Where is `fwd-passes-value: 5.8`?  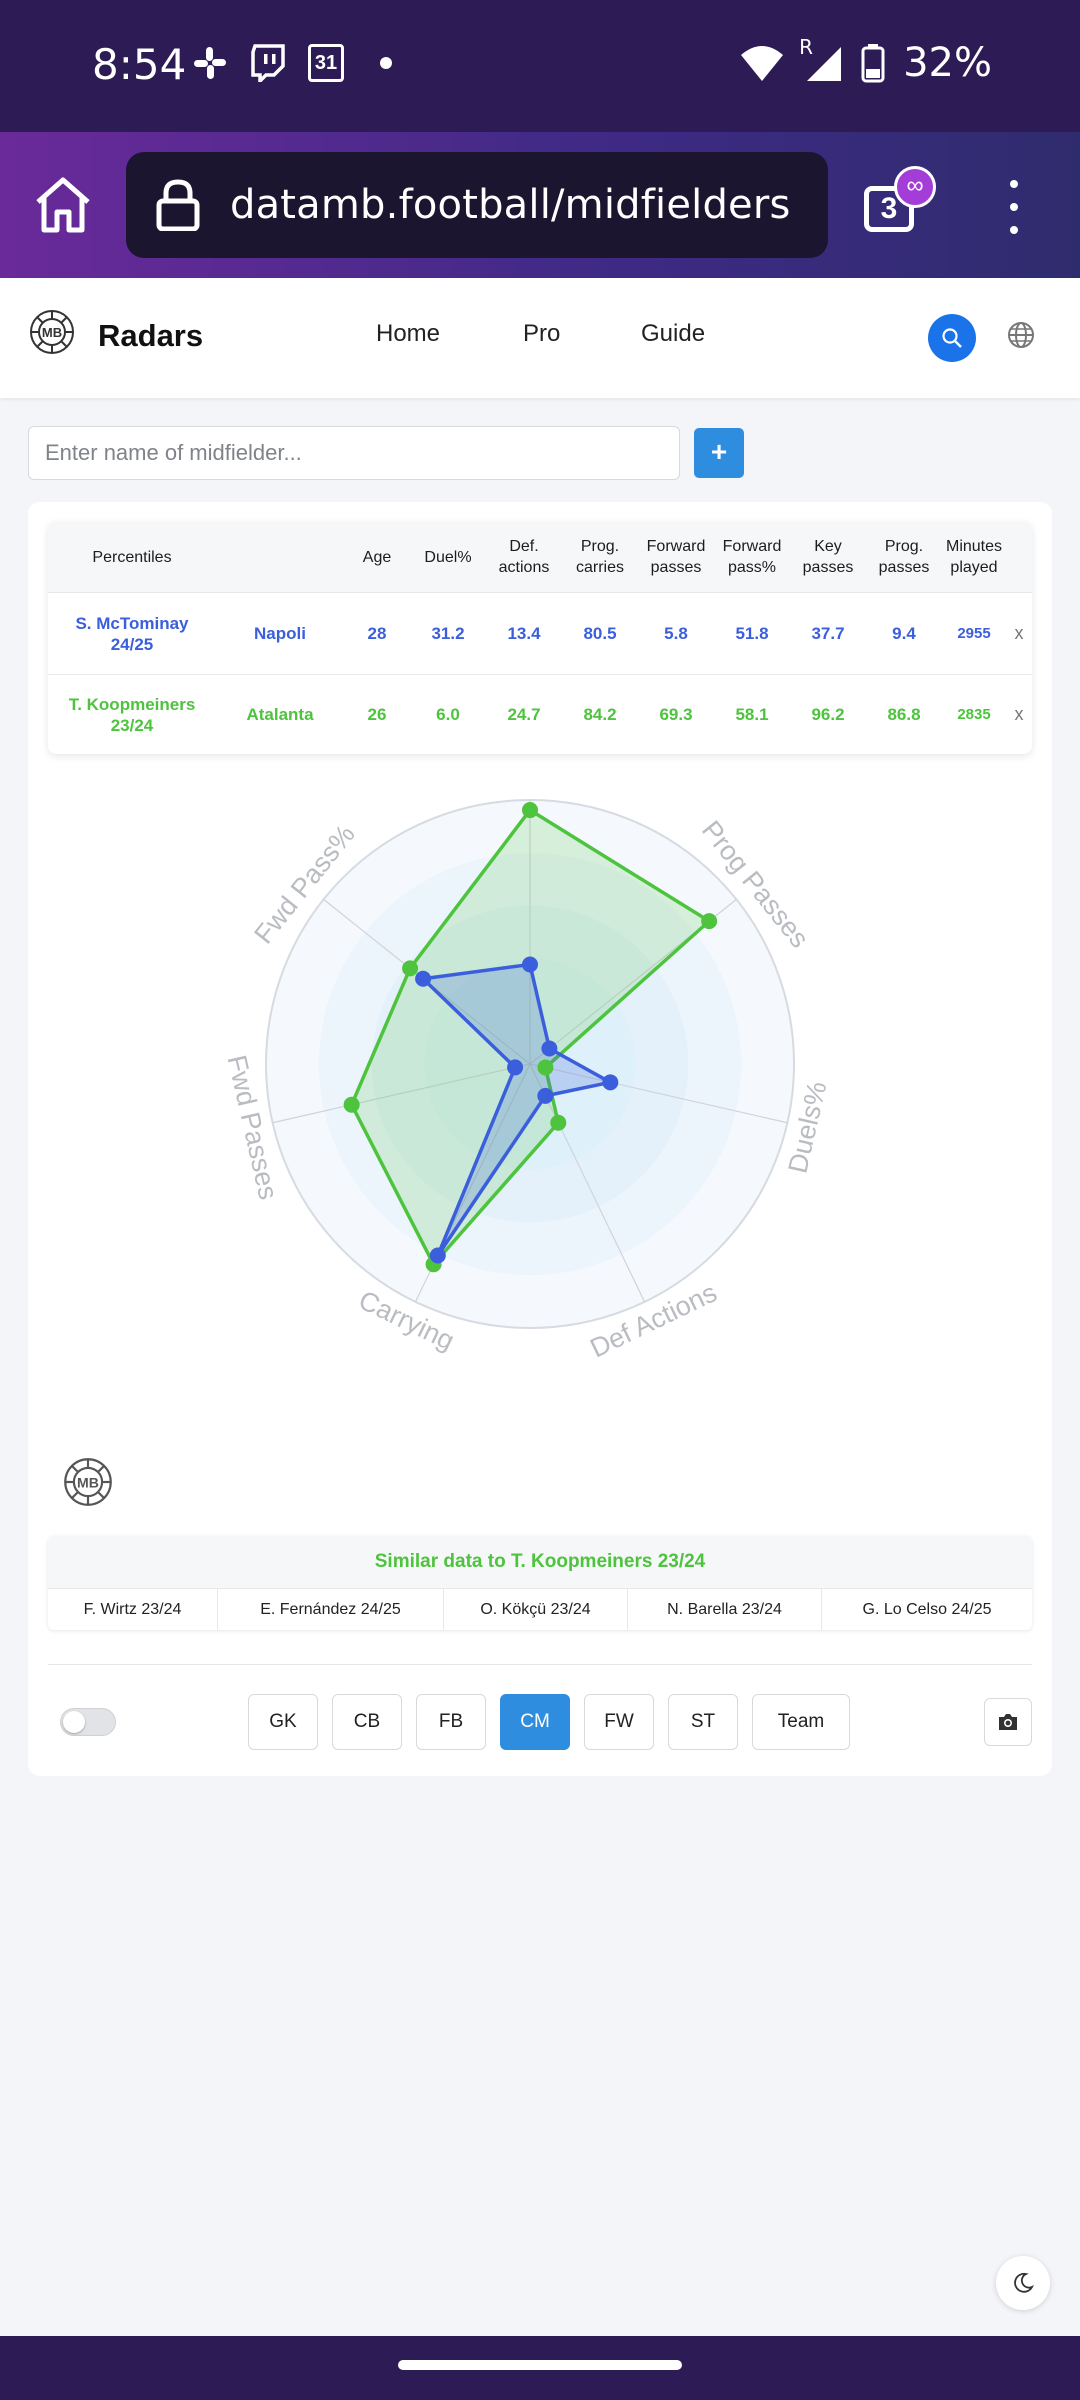 fwd-passes-value: 5.8 is located at coordinates (676, 633).